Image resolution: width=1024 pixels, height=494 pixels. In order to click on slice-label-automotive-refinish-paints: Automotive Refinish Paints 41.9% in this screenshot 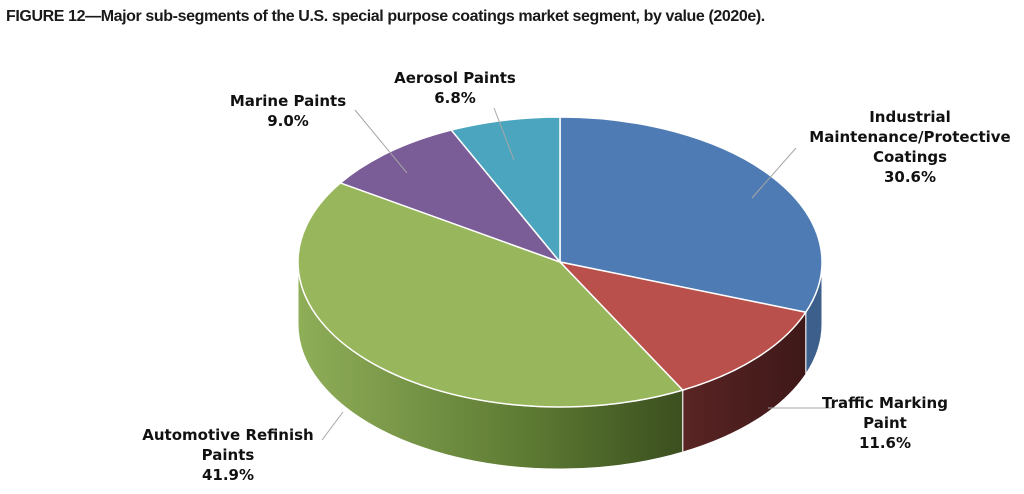, I will do `click(227, 455)`.